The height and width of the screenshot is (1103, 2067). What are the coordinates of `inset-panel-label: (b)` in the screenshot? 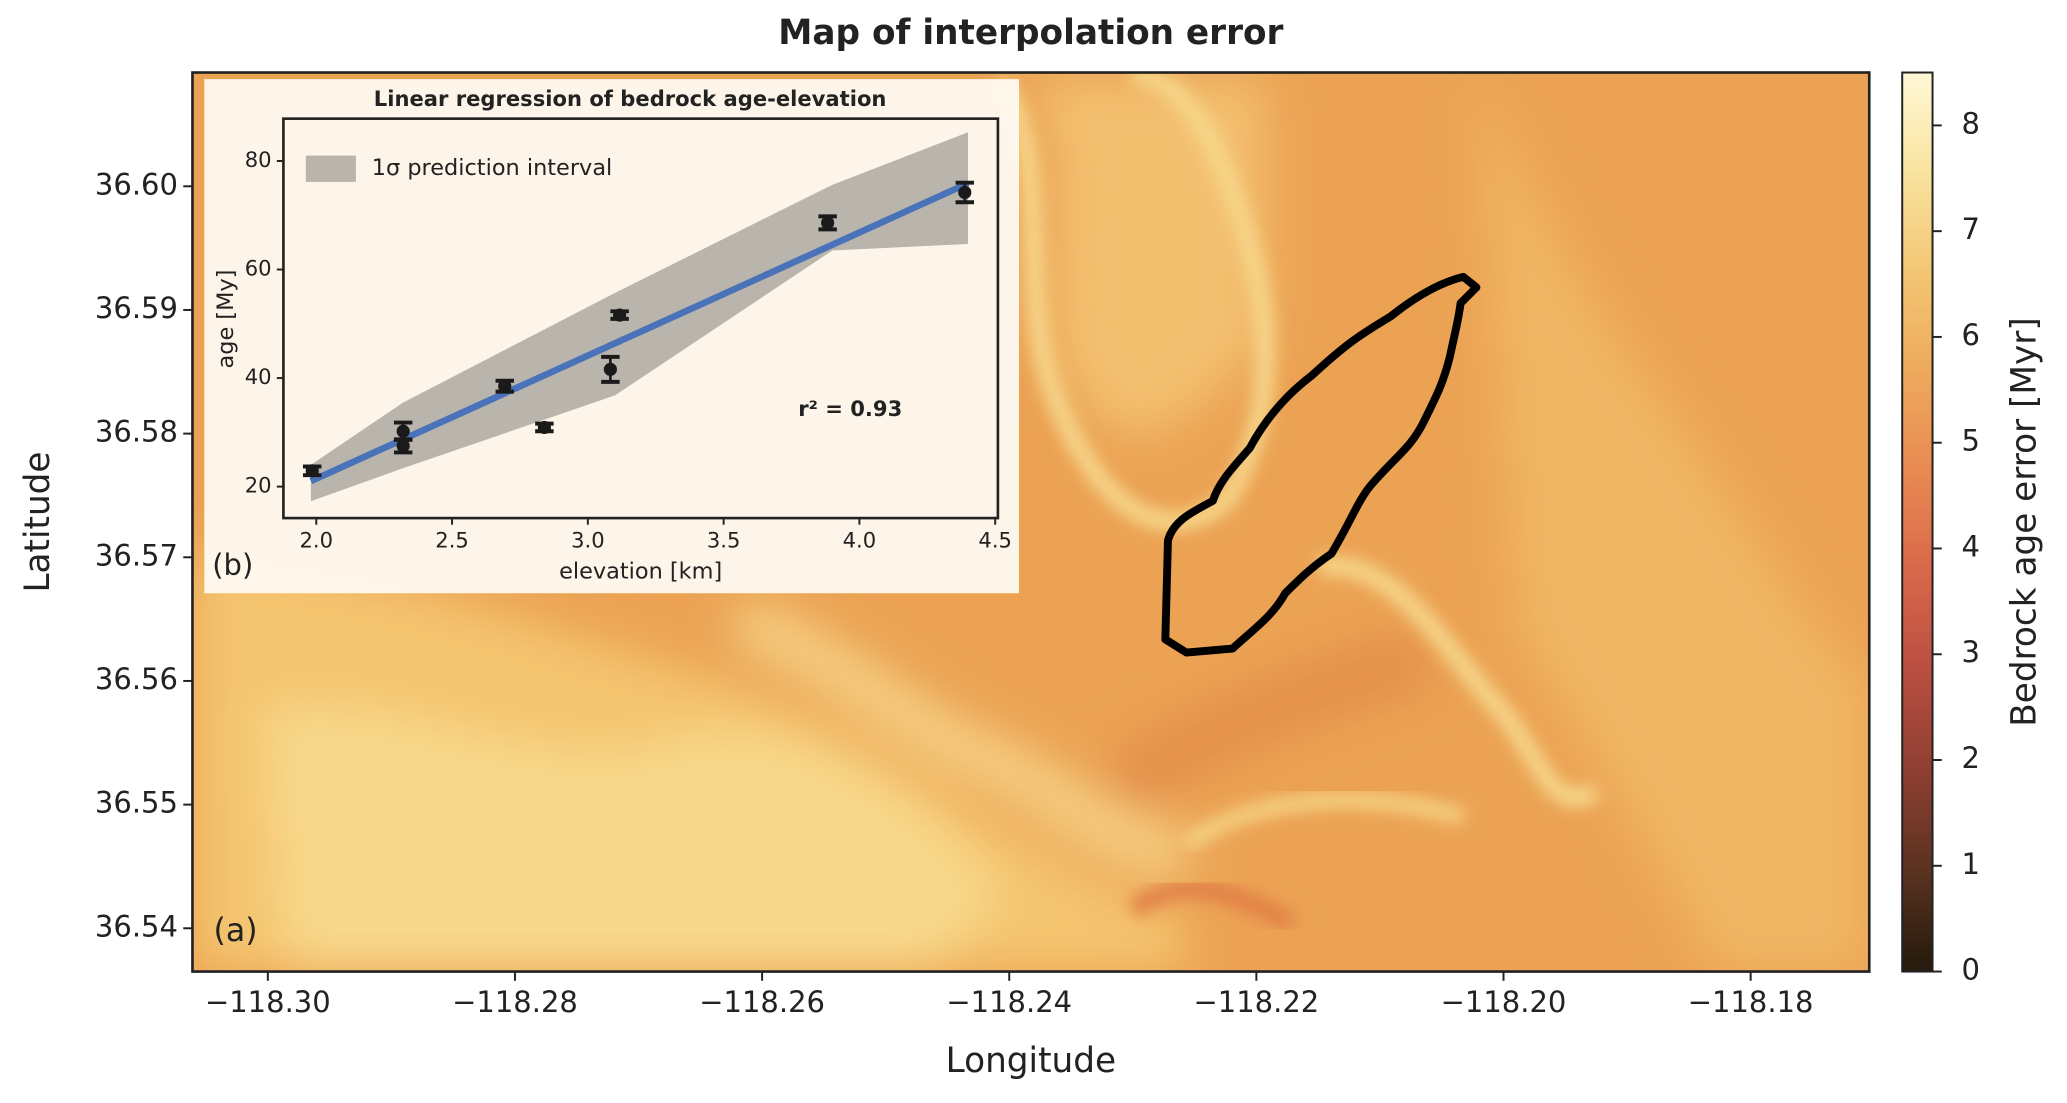 It's located at (232, 565).